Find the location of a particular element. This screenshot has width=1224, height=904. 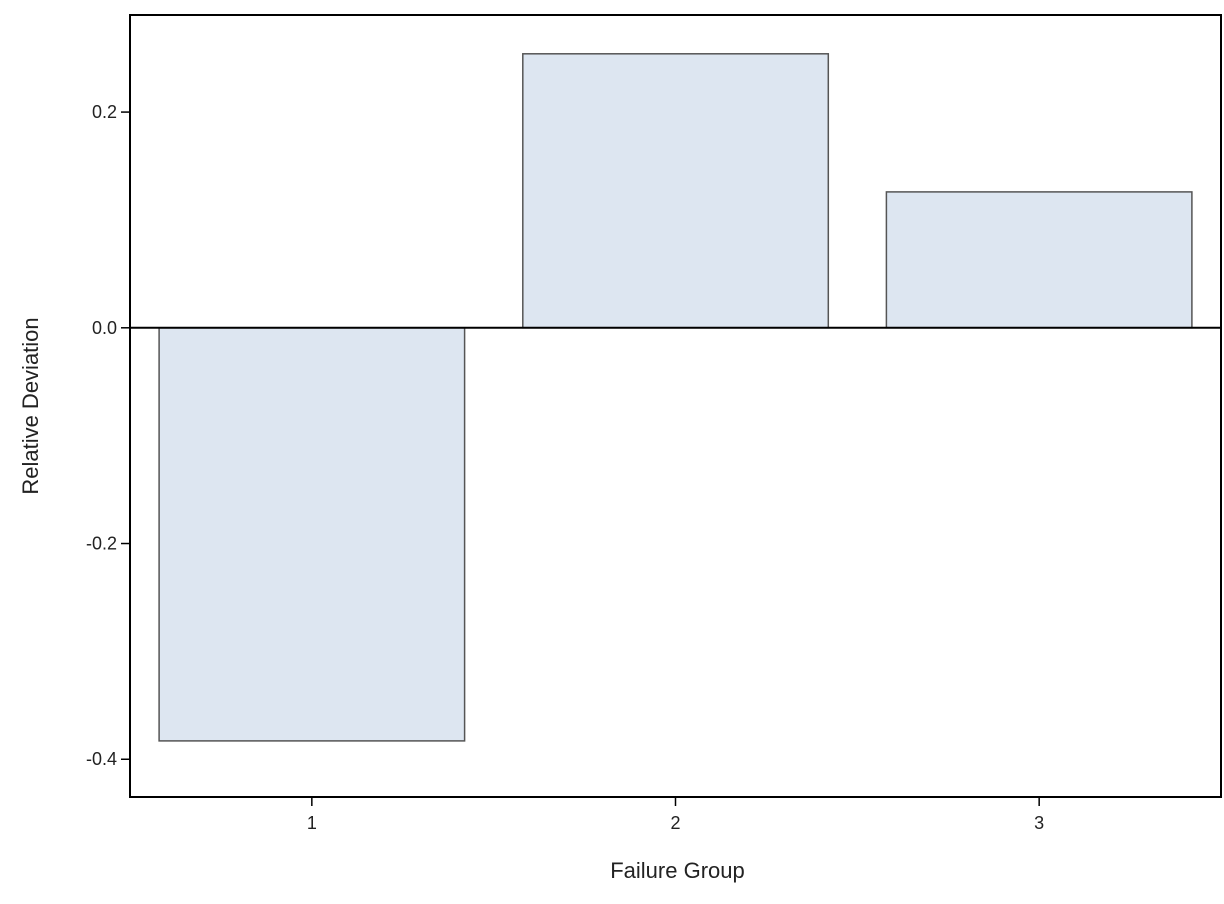

y-tick-label: -0.4 is located at coordinates (101, 759).